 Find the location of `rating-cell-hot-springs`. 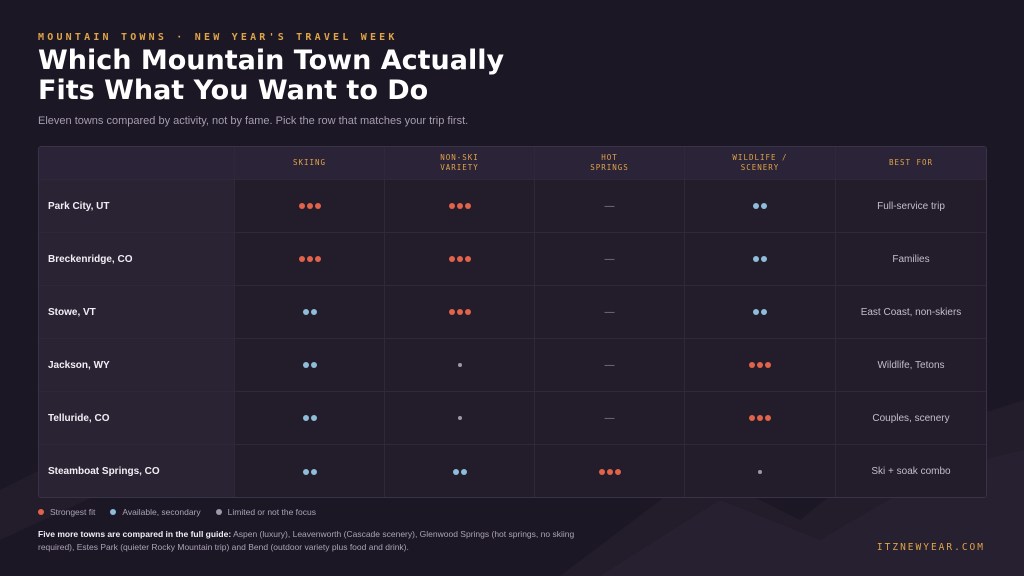

rating-cell-hot-springs is located at coordinates (610, 471).